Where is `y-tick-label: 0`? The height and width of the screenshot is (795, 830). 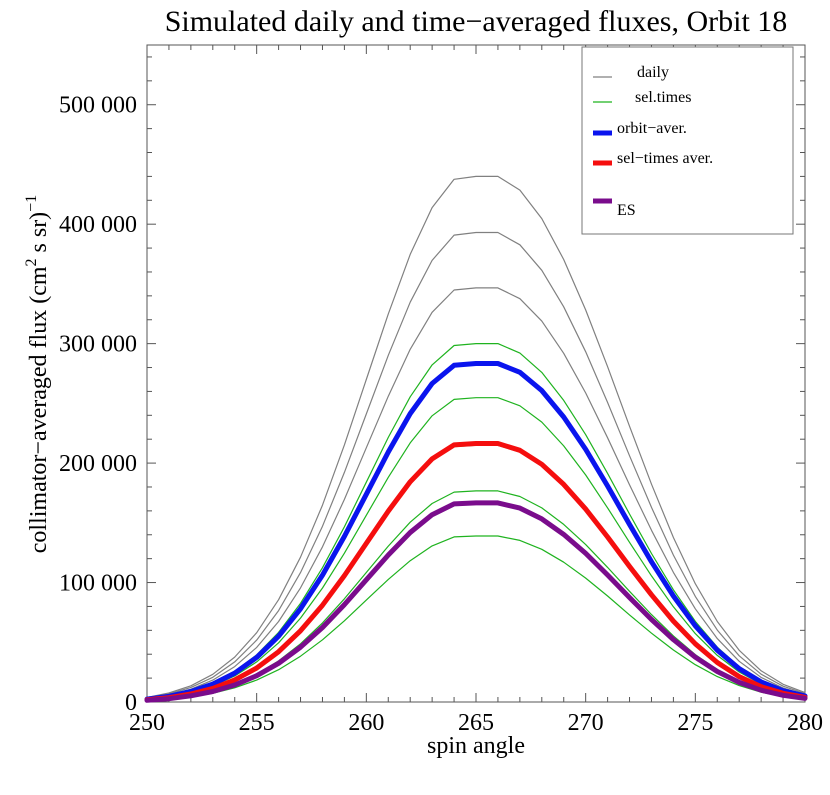
y-tick-label: 0 is located at coordinates (131, 703).